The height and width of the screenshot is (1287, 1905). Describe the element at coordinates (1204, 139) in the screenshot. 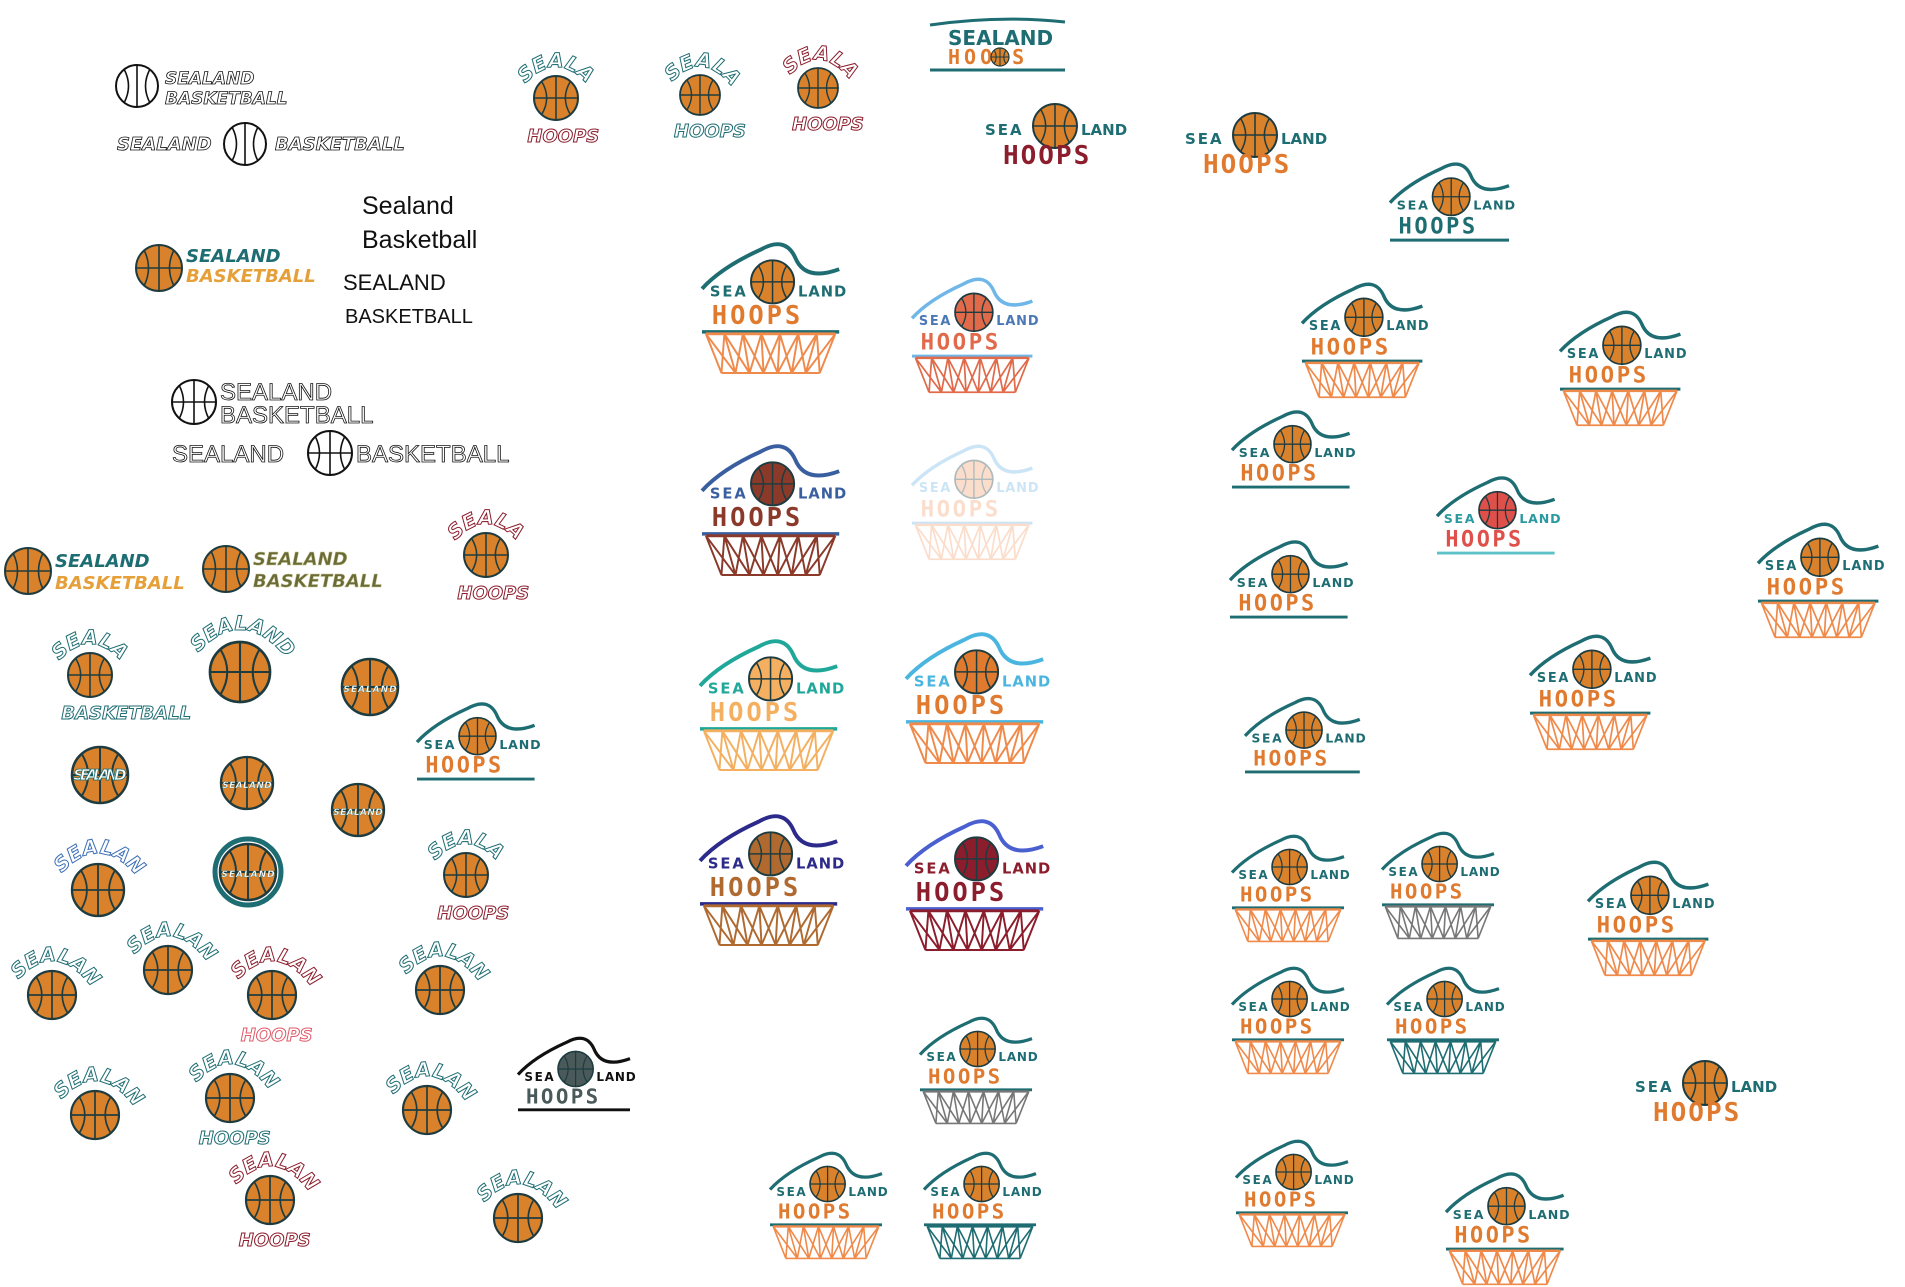

I see `svg-text: SEA` at that location.